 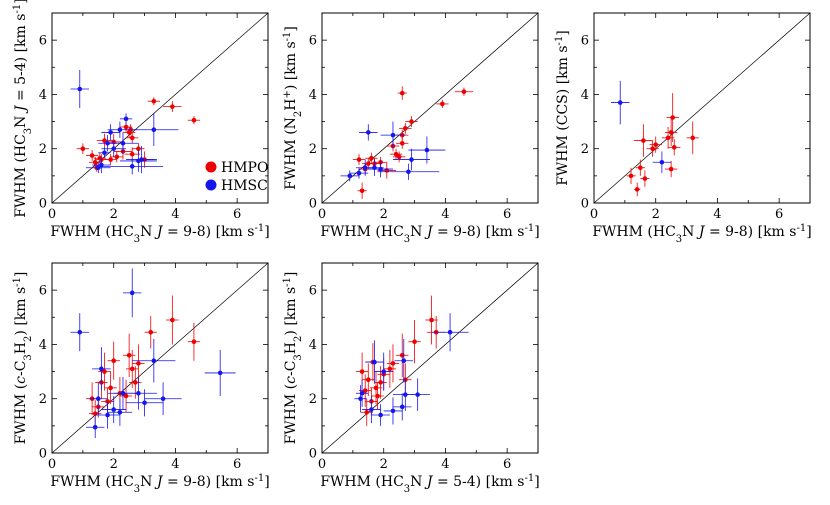 What do you see at coordinates (313, 41) in the screenshot?
I see `y-tick-label: 6` at bounding box center [313, 41].